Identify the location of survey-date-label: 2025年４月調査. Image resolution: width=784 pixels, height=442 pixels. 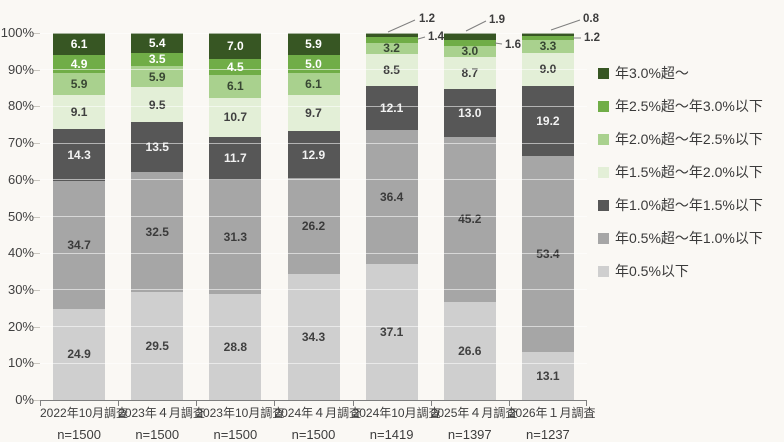
(474, 413).